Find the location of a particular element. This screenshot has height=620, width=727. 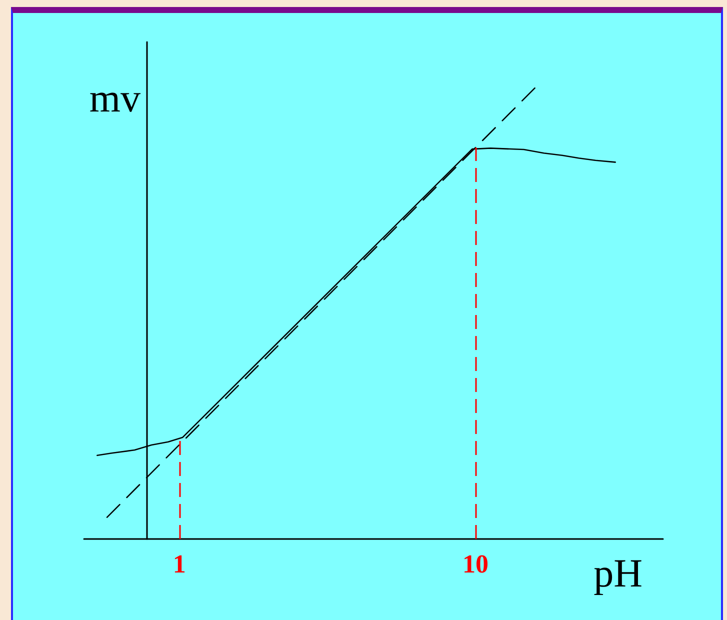

x-tick-label: 1 is located at coordinates (179, 564).